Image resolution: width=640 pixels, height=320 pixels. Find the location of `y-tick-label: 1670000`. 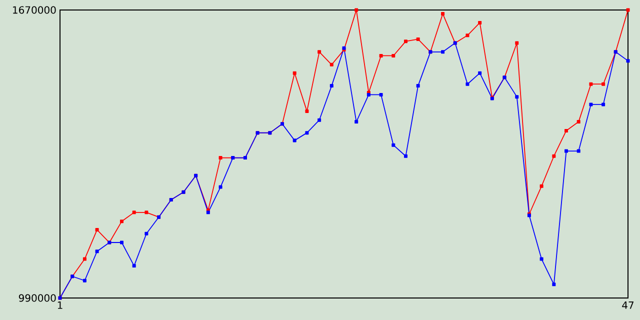

y-tick-label: 1670000 is located at coordinates (34, 10).